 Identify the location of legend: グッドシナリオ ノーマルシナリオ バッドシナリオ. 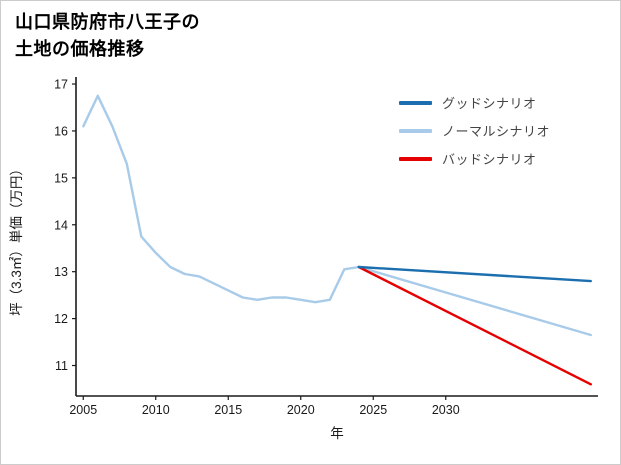
(474, 130).